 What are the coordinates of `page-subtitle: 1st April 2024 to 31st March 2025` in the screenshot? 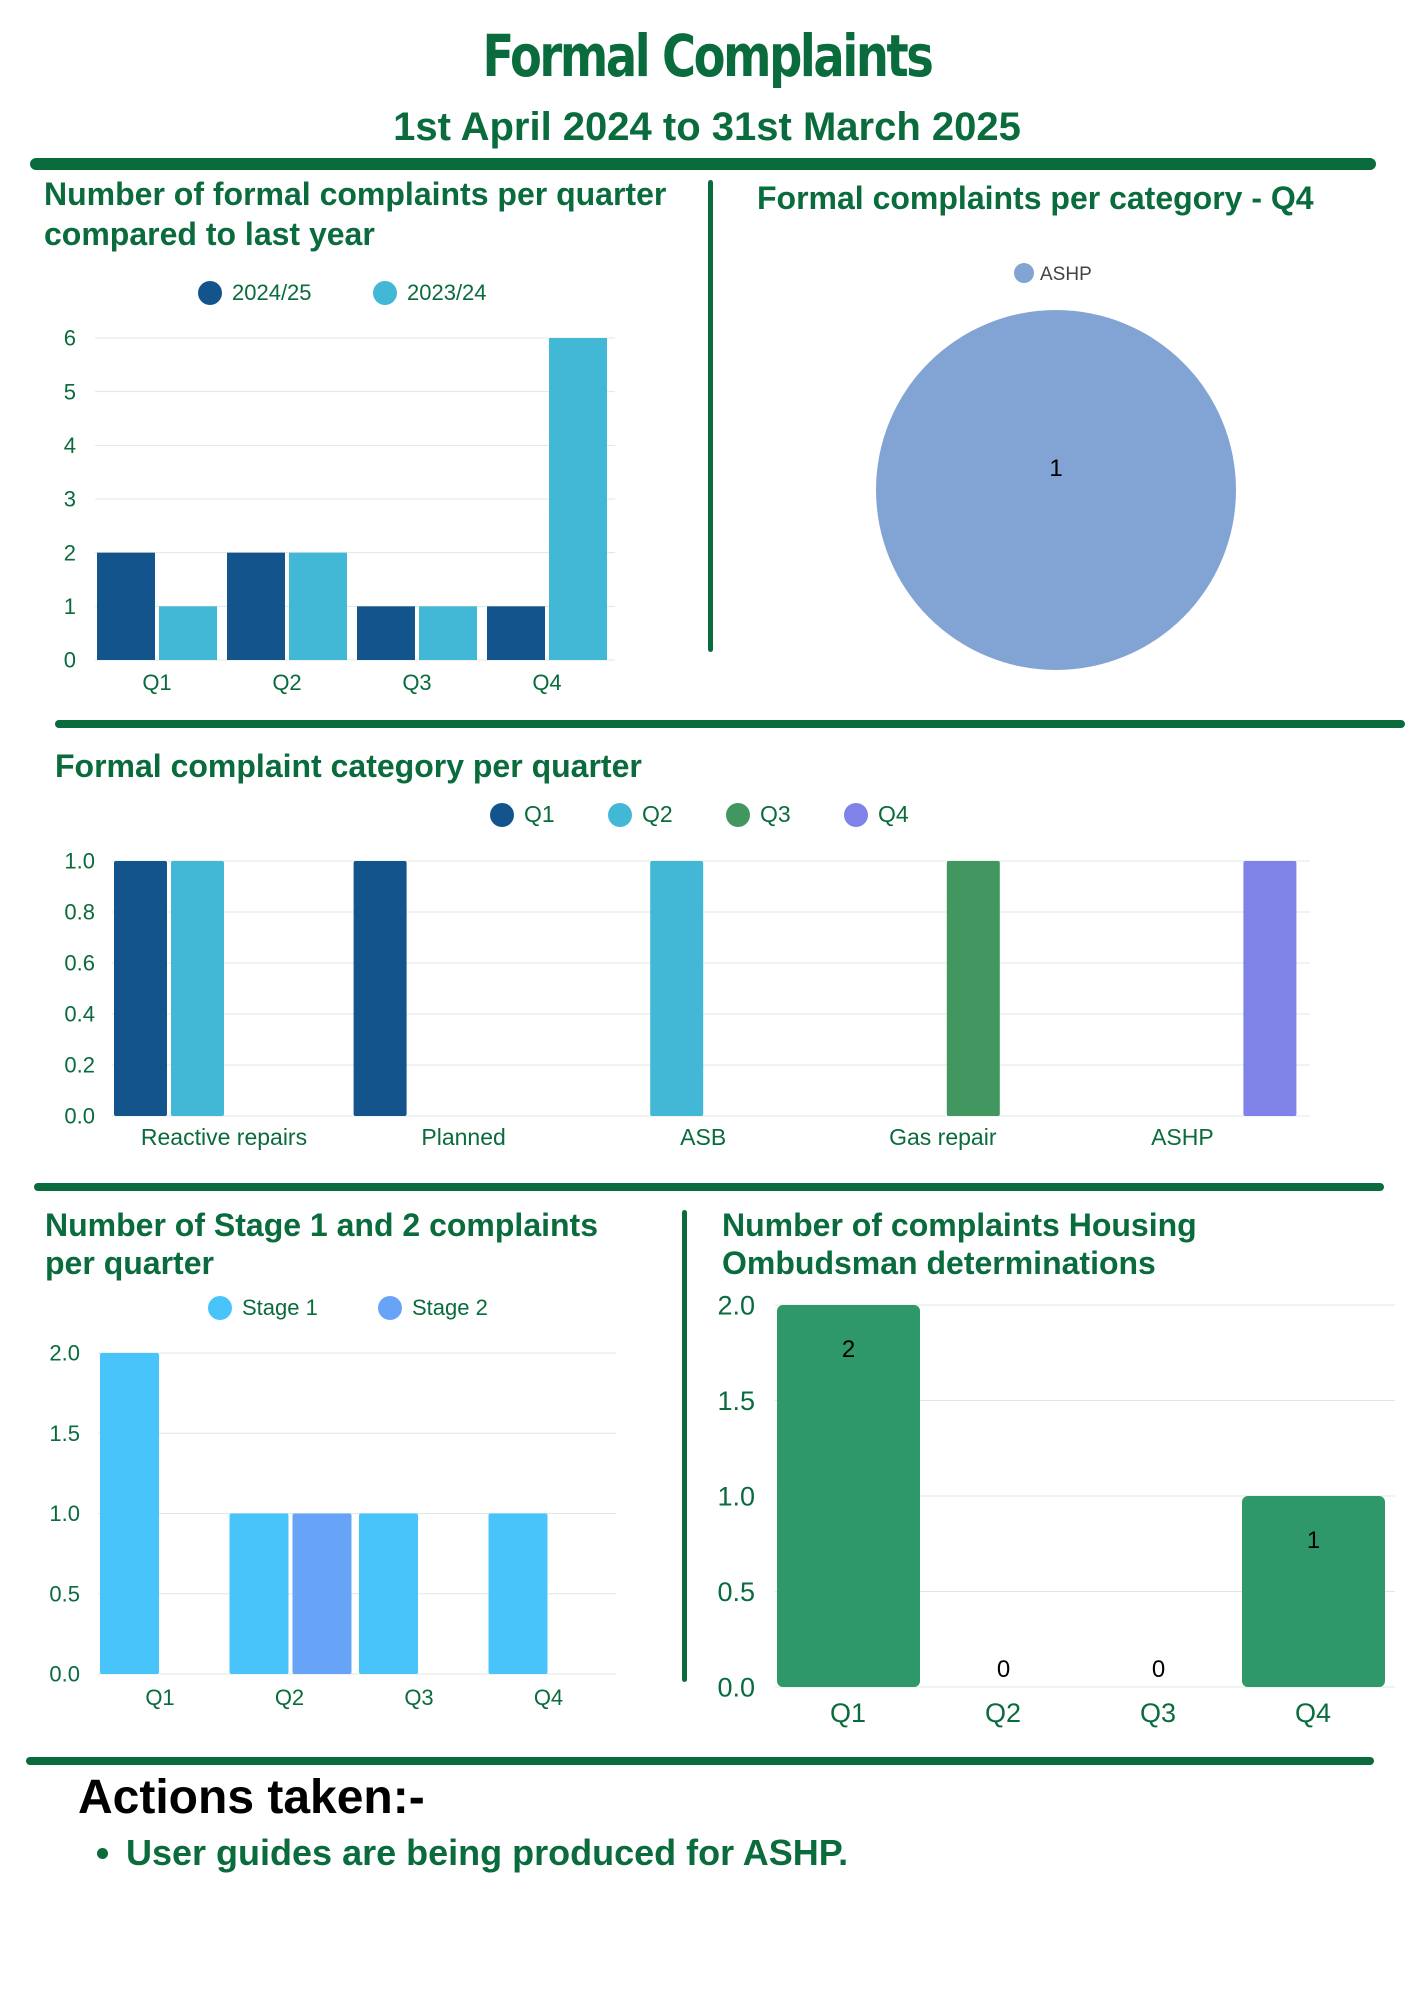 It's located at (707, 127).